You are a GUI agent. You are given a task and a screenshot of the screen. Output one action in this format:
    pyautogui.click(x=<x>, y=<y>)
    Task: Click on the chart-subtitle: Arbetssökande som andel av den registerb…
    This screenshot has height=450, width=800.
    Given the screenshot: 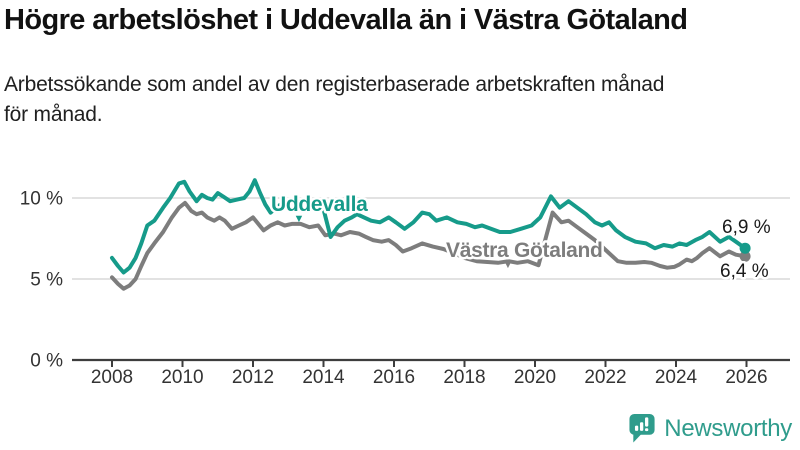 What is the action you would take?
    pyautogui.click(x=394, y=100)
    